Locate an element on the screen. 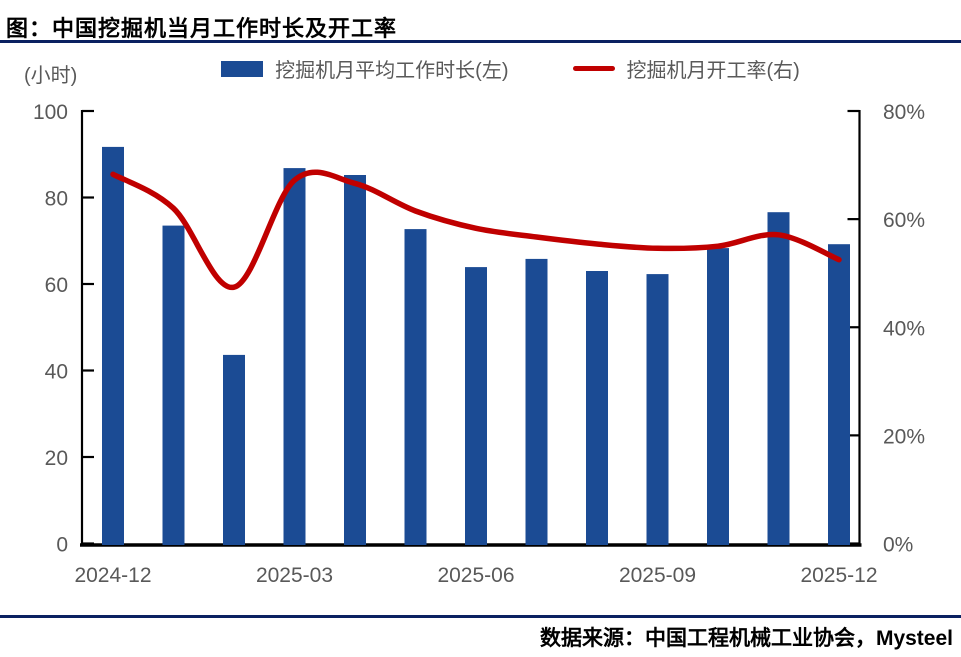 The width and height of the screenshot is (961, 657). left-axis-tick-label: 100 is located at coordinates (50, 112).